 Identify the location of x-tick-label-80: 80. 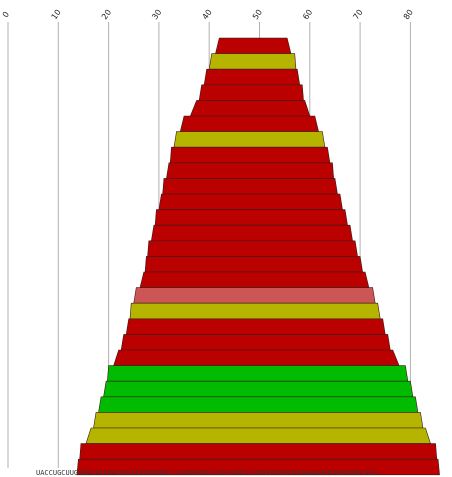
(408, 15).